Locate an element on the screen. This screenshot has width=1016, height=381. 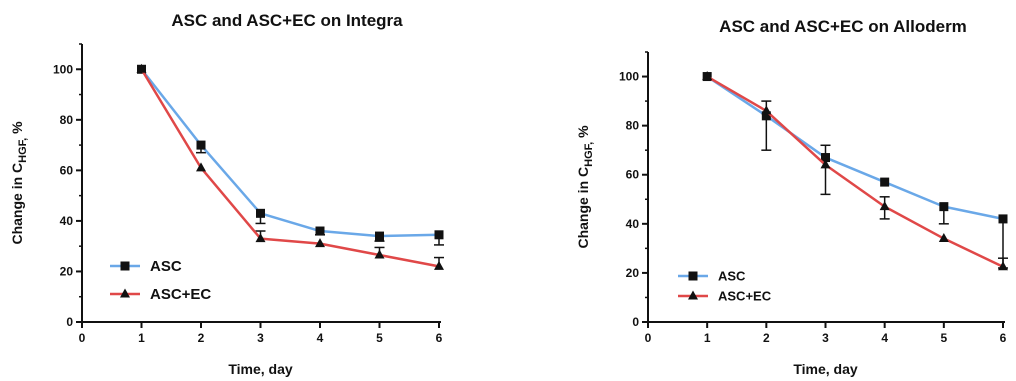
chart-title: ASC and ASC+EC on Integra is located at coordinates (287, 20).